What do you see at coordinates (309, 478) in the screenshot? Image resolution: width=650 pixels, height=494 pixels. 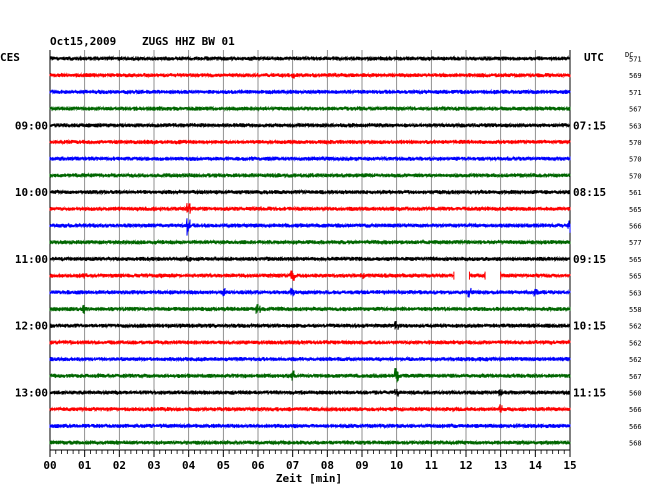 I see `x-axis-label: Zeit [min]` at bounding box center [309, 478].